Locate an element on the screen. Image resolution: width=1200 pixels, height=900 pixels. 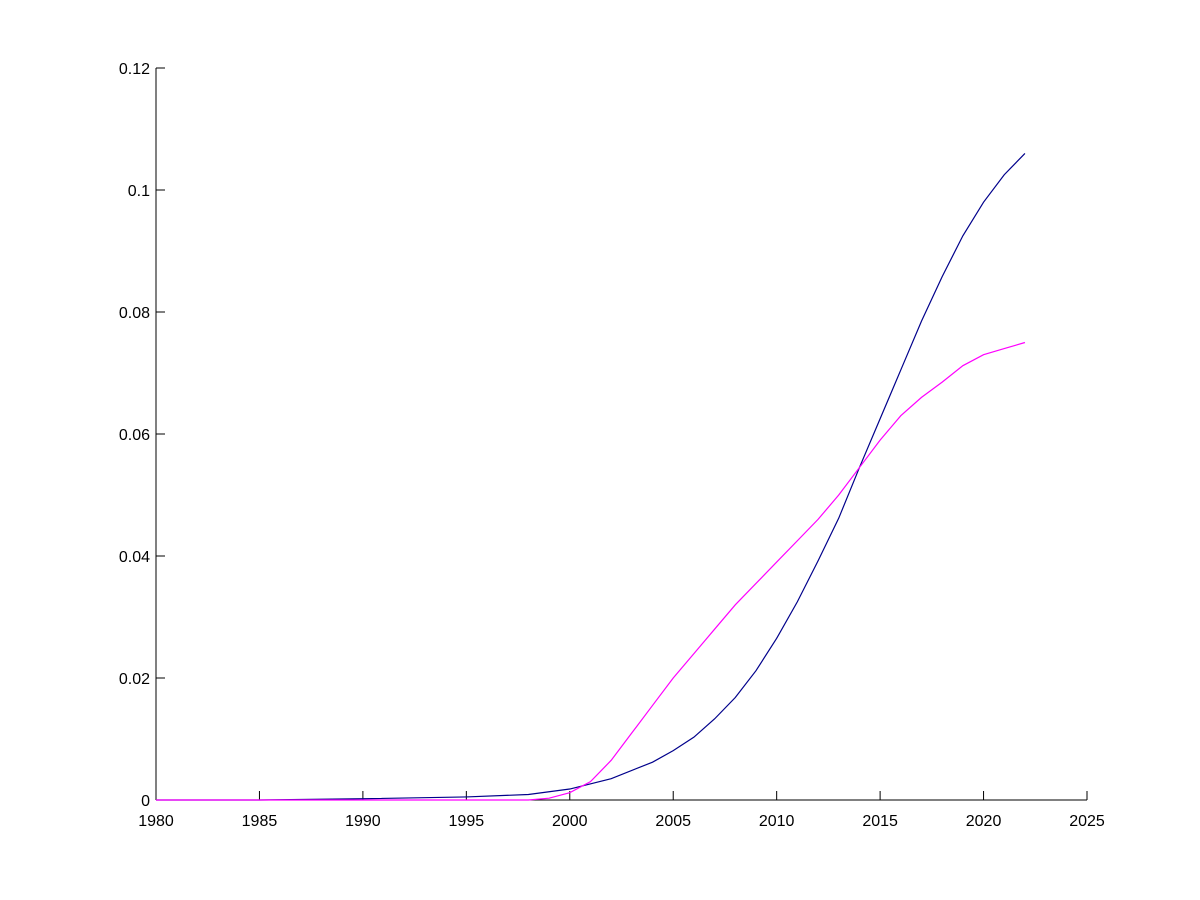
y-tick-label: 0.02 is located at coordinates (134, 679).